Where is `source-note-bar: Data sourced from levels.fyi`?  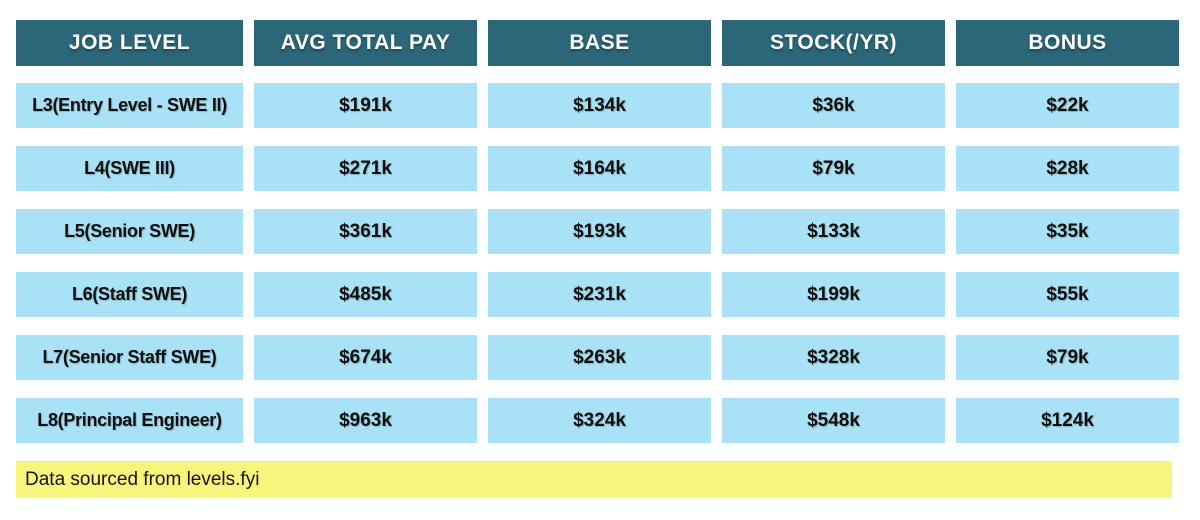 source-note-bar: Data sourced from levels.fyi is located at coordinates (594, 479).